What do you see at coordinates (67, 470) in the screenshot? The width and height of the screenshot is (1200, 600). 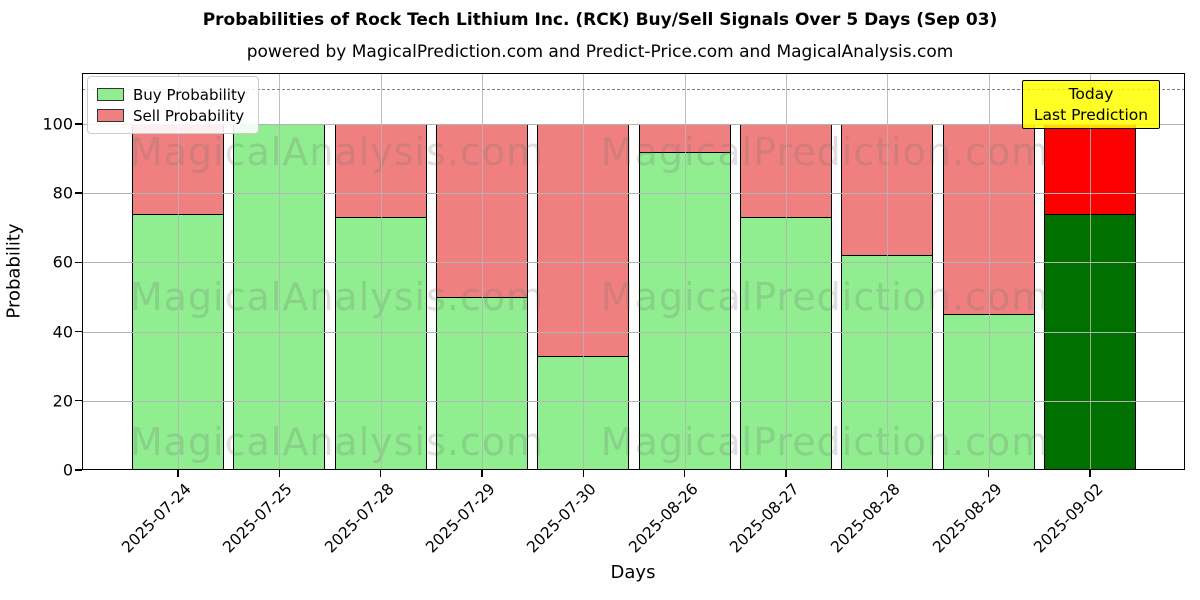 I see `y-tick-label-0: 0` at bounding box center [67, 470].